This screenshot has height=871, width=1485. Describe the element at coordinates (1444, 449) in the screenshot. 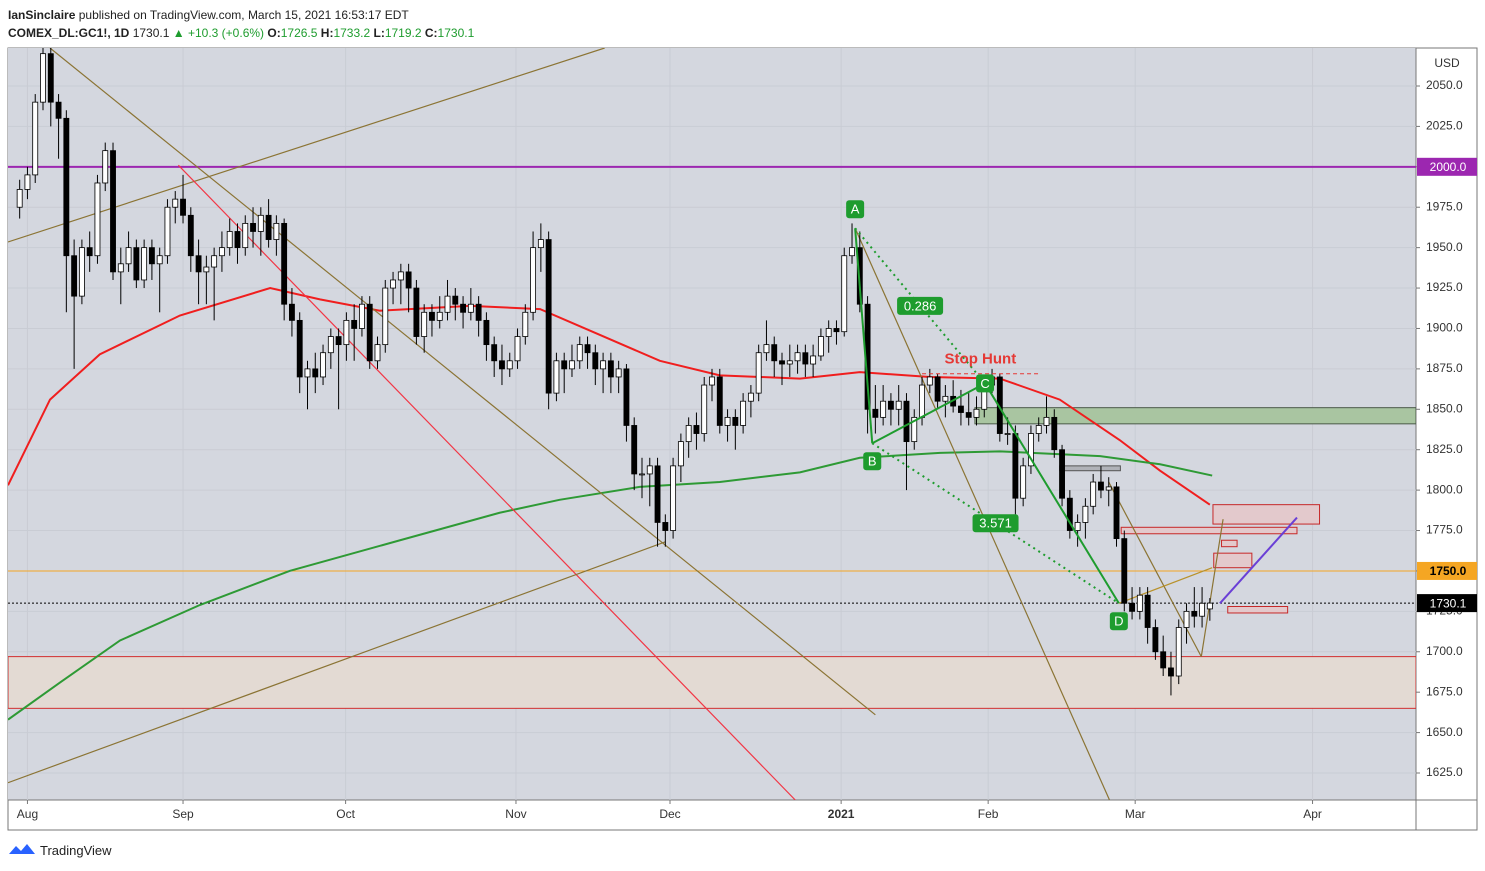

I see `y-tick-label: 1825.0` at that location.